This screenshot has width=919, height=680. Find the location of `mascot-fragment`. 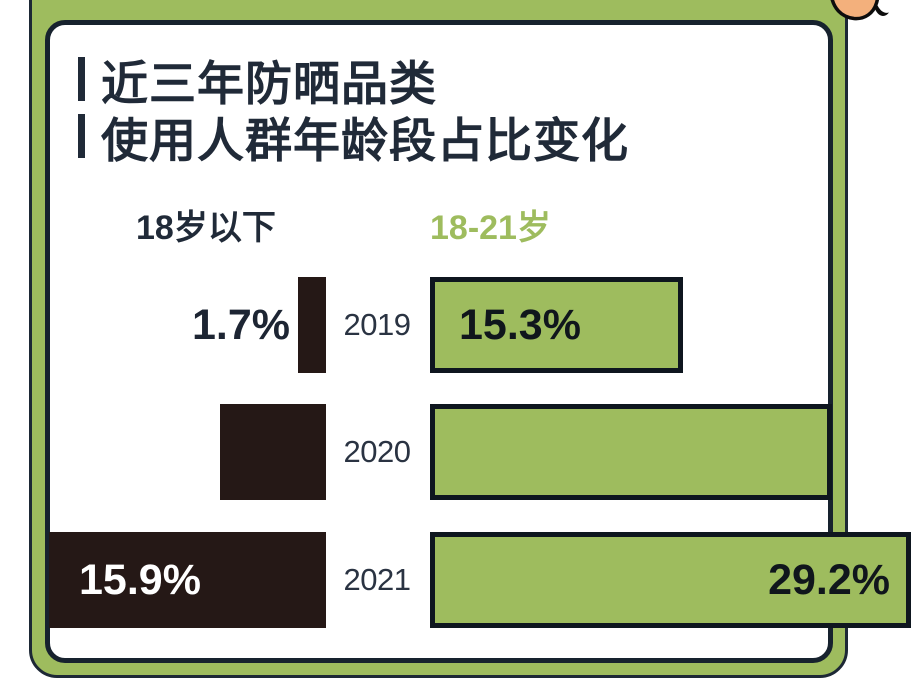

mascot-fragment is located at coordinates (859, 10).